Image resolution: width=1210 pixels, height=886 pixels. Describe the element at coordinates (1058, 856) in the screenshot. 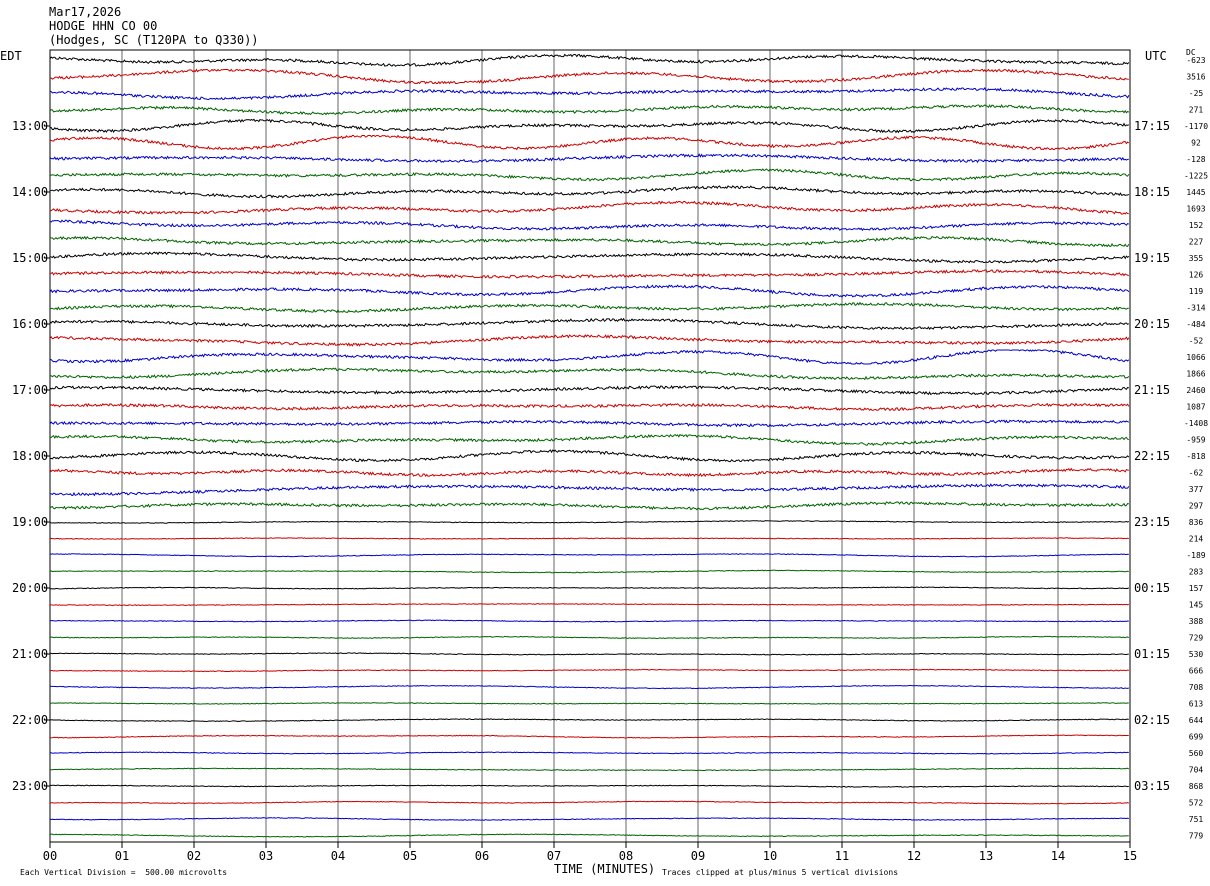

I see `x-tick-label: 14` at that location.